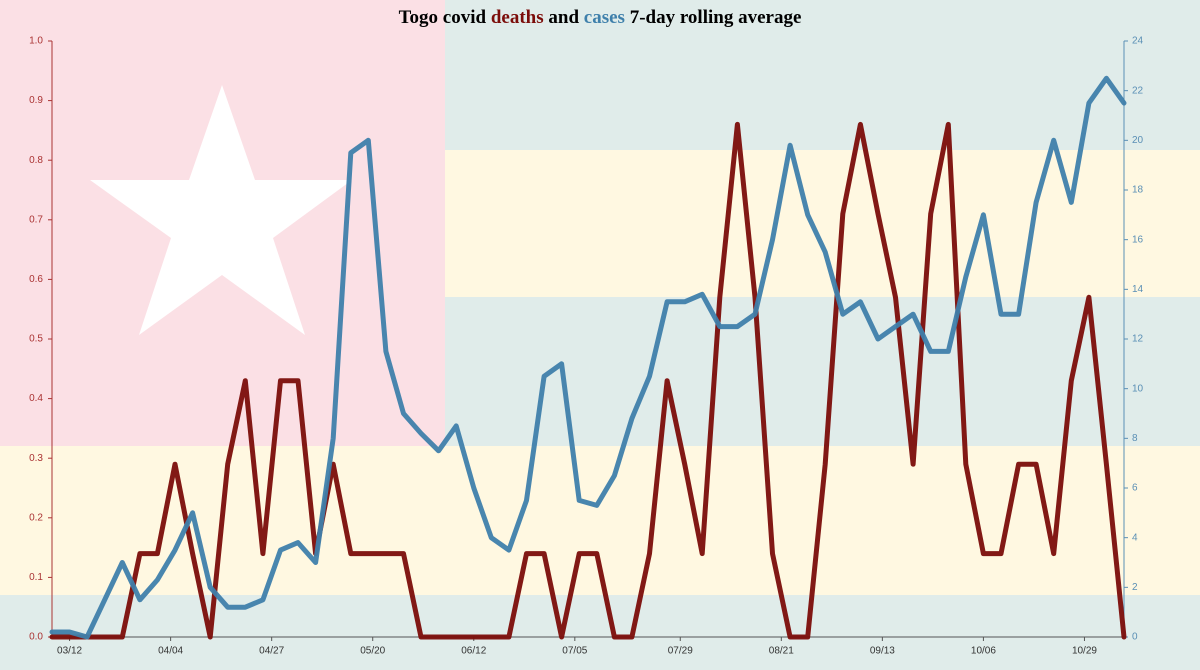 Image resolution: width=1200 pixels, height=670 pixels. Describe the element at coordinates (1138, 239) in the screenshot. I see `y2-tick-label: 16` at that location.